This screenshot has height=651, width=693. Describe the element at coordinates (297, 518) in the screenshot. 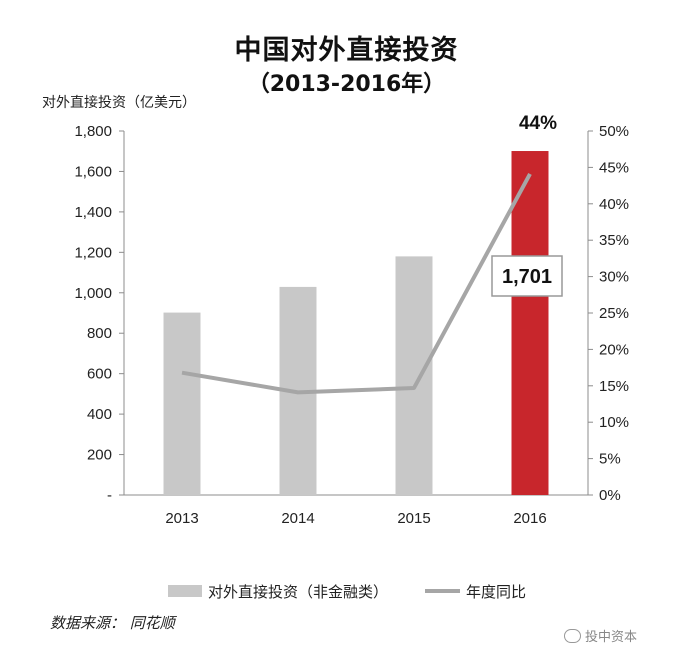

I see `x-tick-label: 2014` at that location.